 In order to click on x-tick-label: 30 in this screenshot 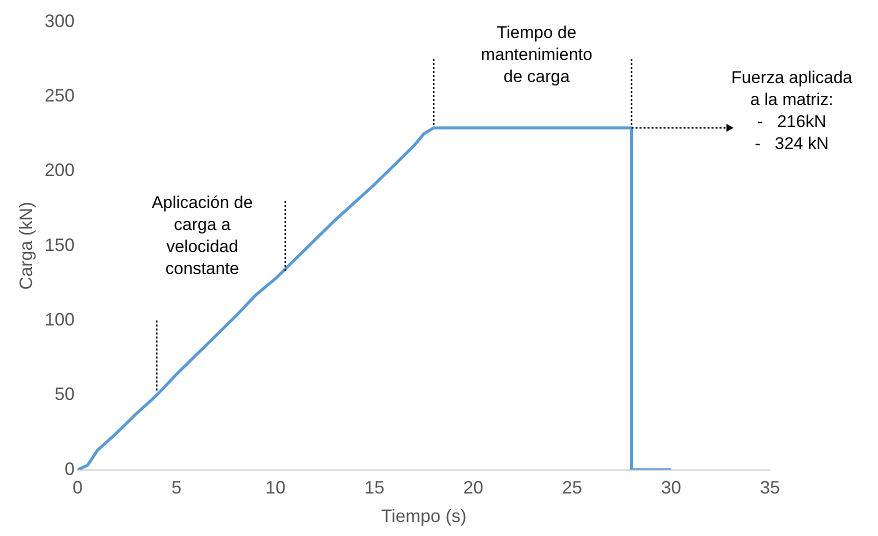, I will do `click(671, 488)`.